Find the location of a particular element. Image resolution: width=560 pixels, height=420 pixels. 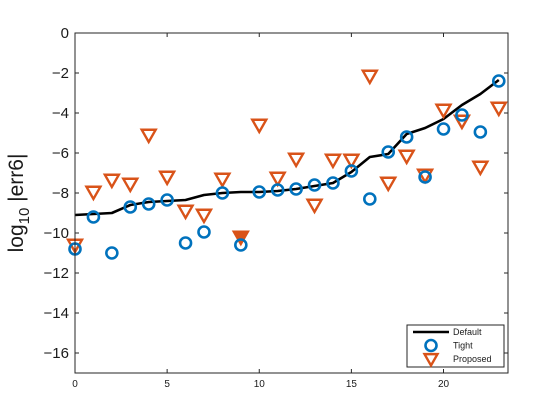

legend-label: Tight is located at coordinates (463, 346).